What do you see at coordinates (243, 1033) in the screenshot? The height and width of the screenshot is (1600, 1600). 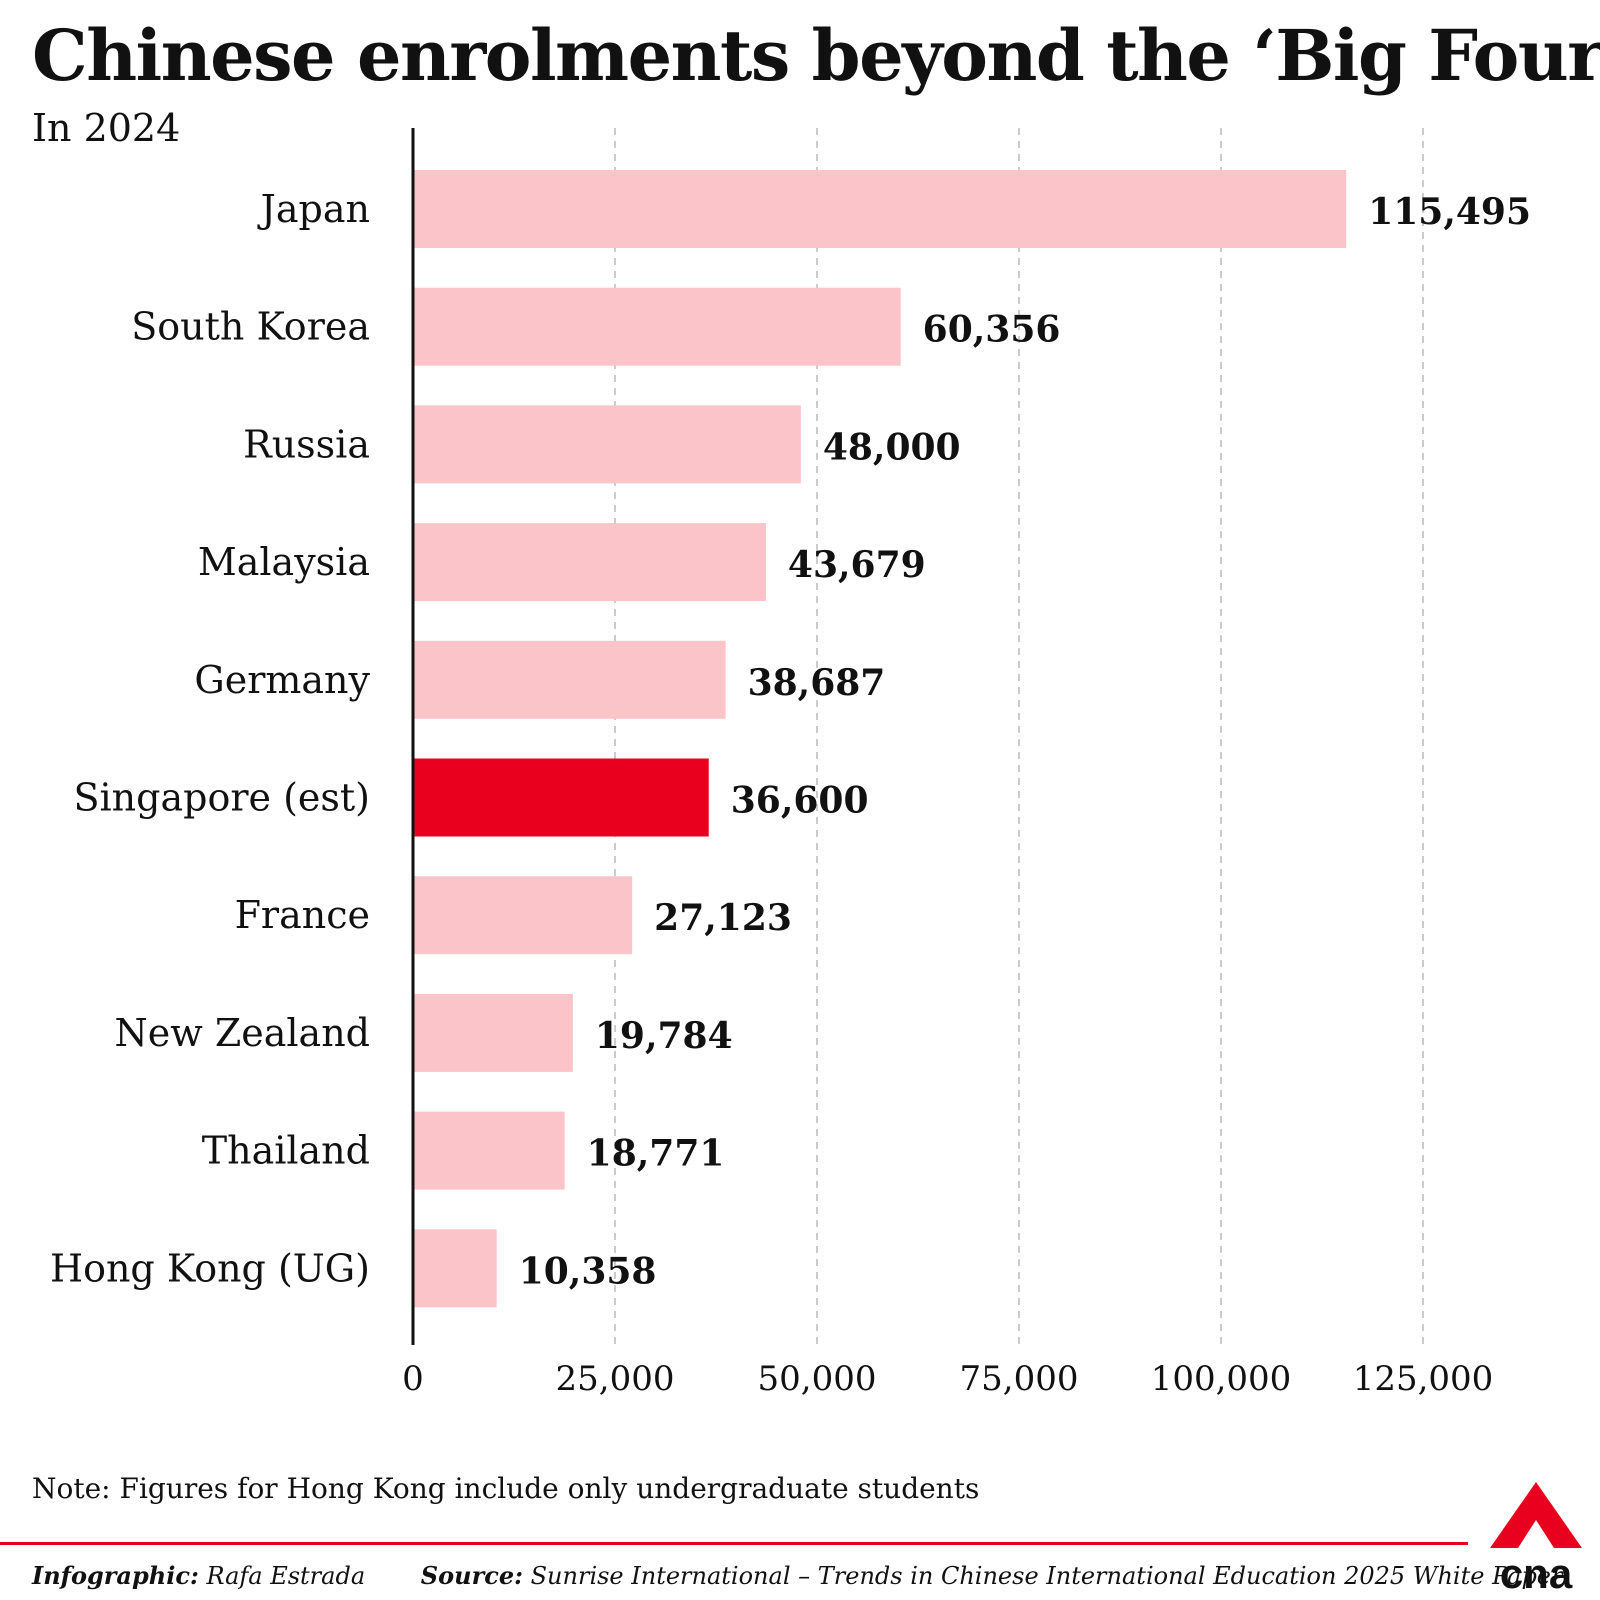 I see `category-label-new-zealand: New Zealand` at bounding box center [243, 1033].